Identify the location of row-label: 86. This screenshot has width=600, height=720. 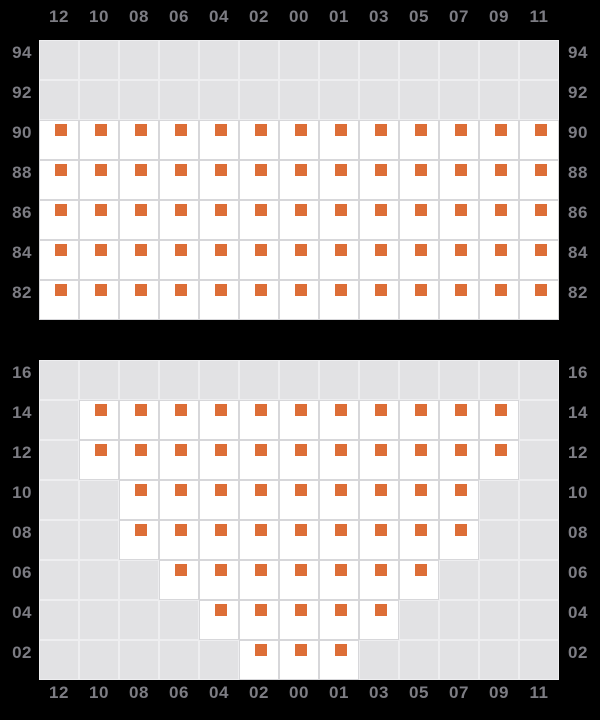
(578, 212).